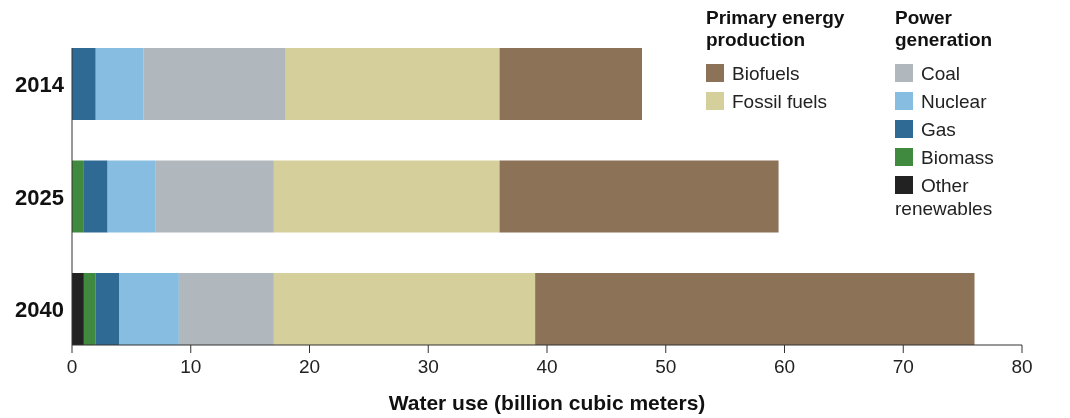 This screenshot has height=418, width=1070. Describe the element at coordinates (547, 366) in the screenshot. I see `x-tick-label: 40` at that location.